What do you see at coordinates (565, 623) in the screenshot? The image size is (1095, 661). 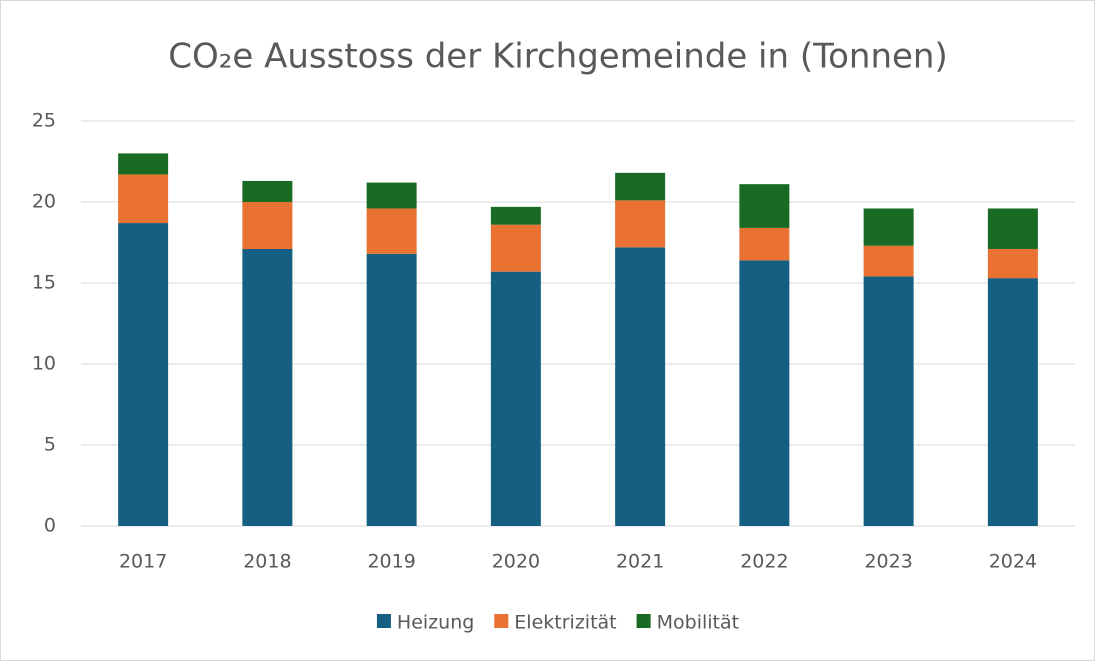 I see `legend-label: Elektrizität` at bounding box center [565, 623].